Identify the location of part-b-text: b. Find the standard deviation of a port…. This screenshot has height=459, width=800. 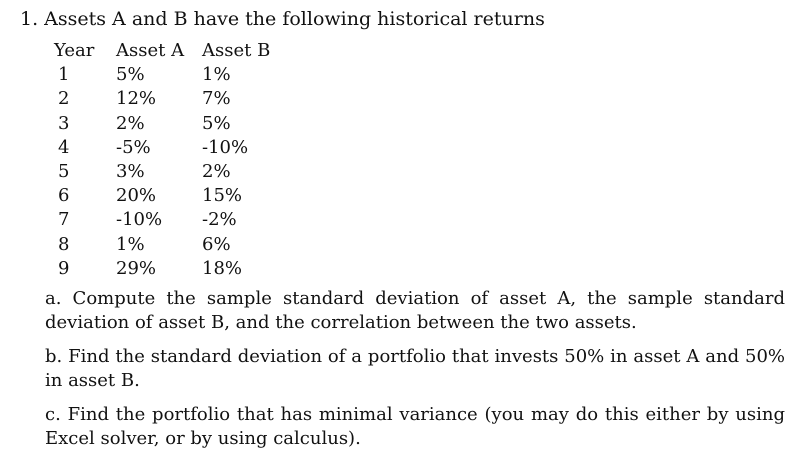
(415, 368).